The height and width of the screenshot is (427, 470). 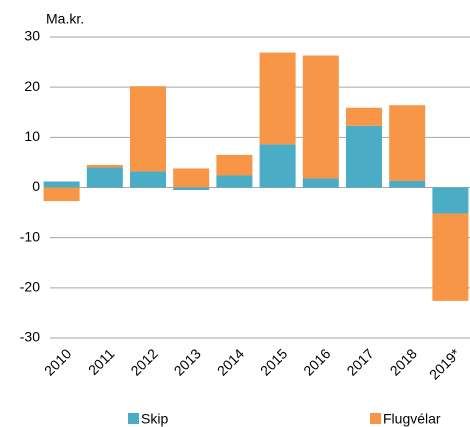 I want to click on x-tick-label: 2012, so click(x=143, y=361).